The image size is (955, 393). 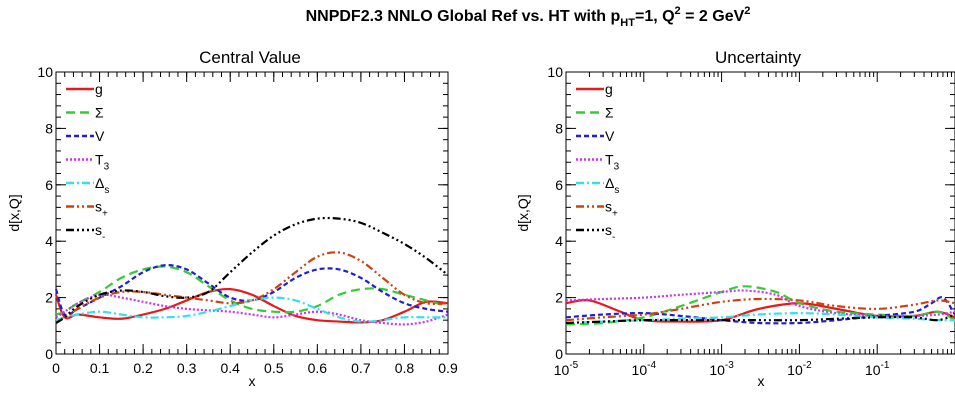 What do you see at coordinates (230, 368) in the screenshot?
I see `central-value-x-tick-label: 0.4` at bounding box center [230, 368].